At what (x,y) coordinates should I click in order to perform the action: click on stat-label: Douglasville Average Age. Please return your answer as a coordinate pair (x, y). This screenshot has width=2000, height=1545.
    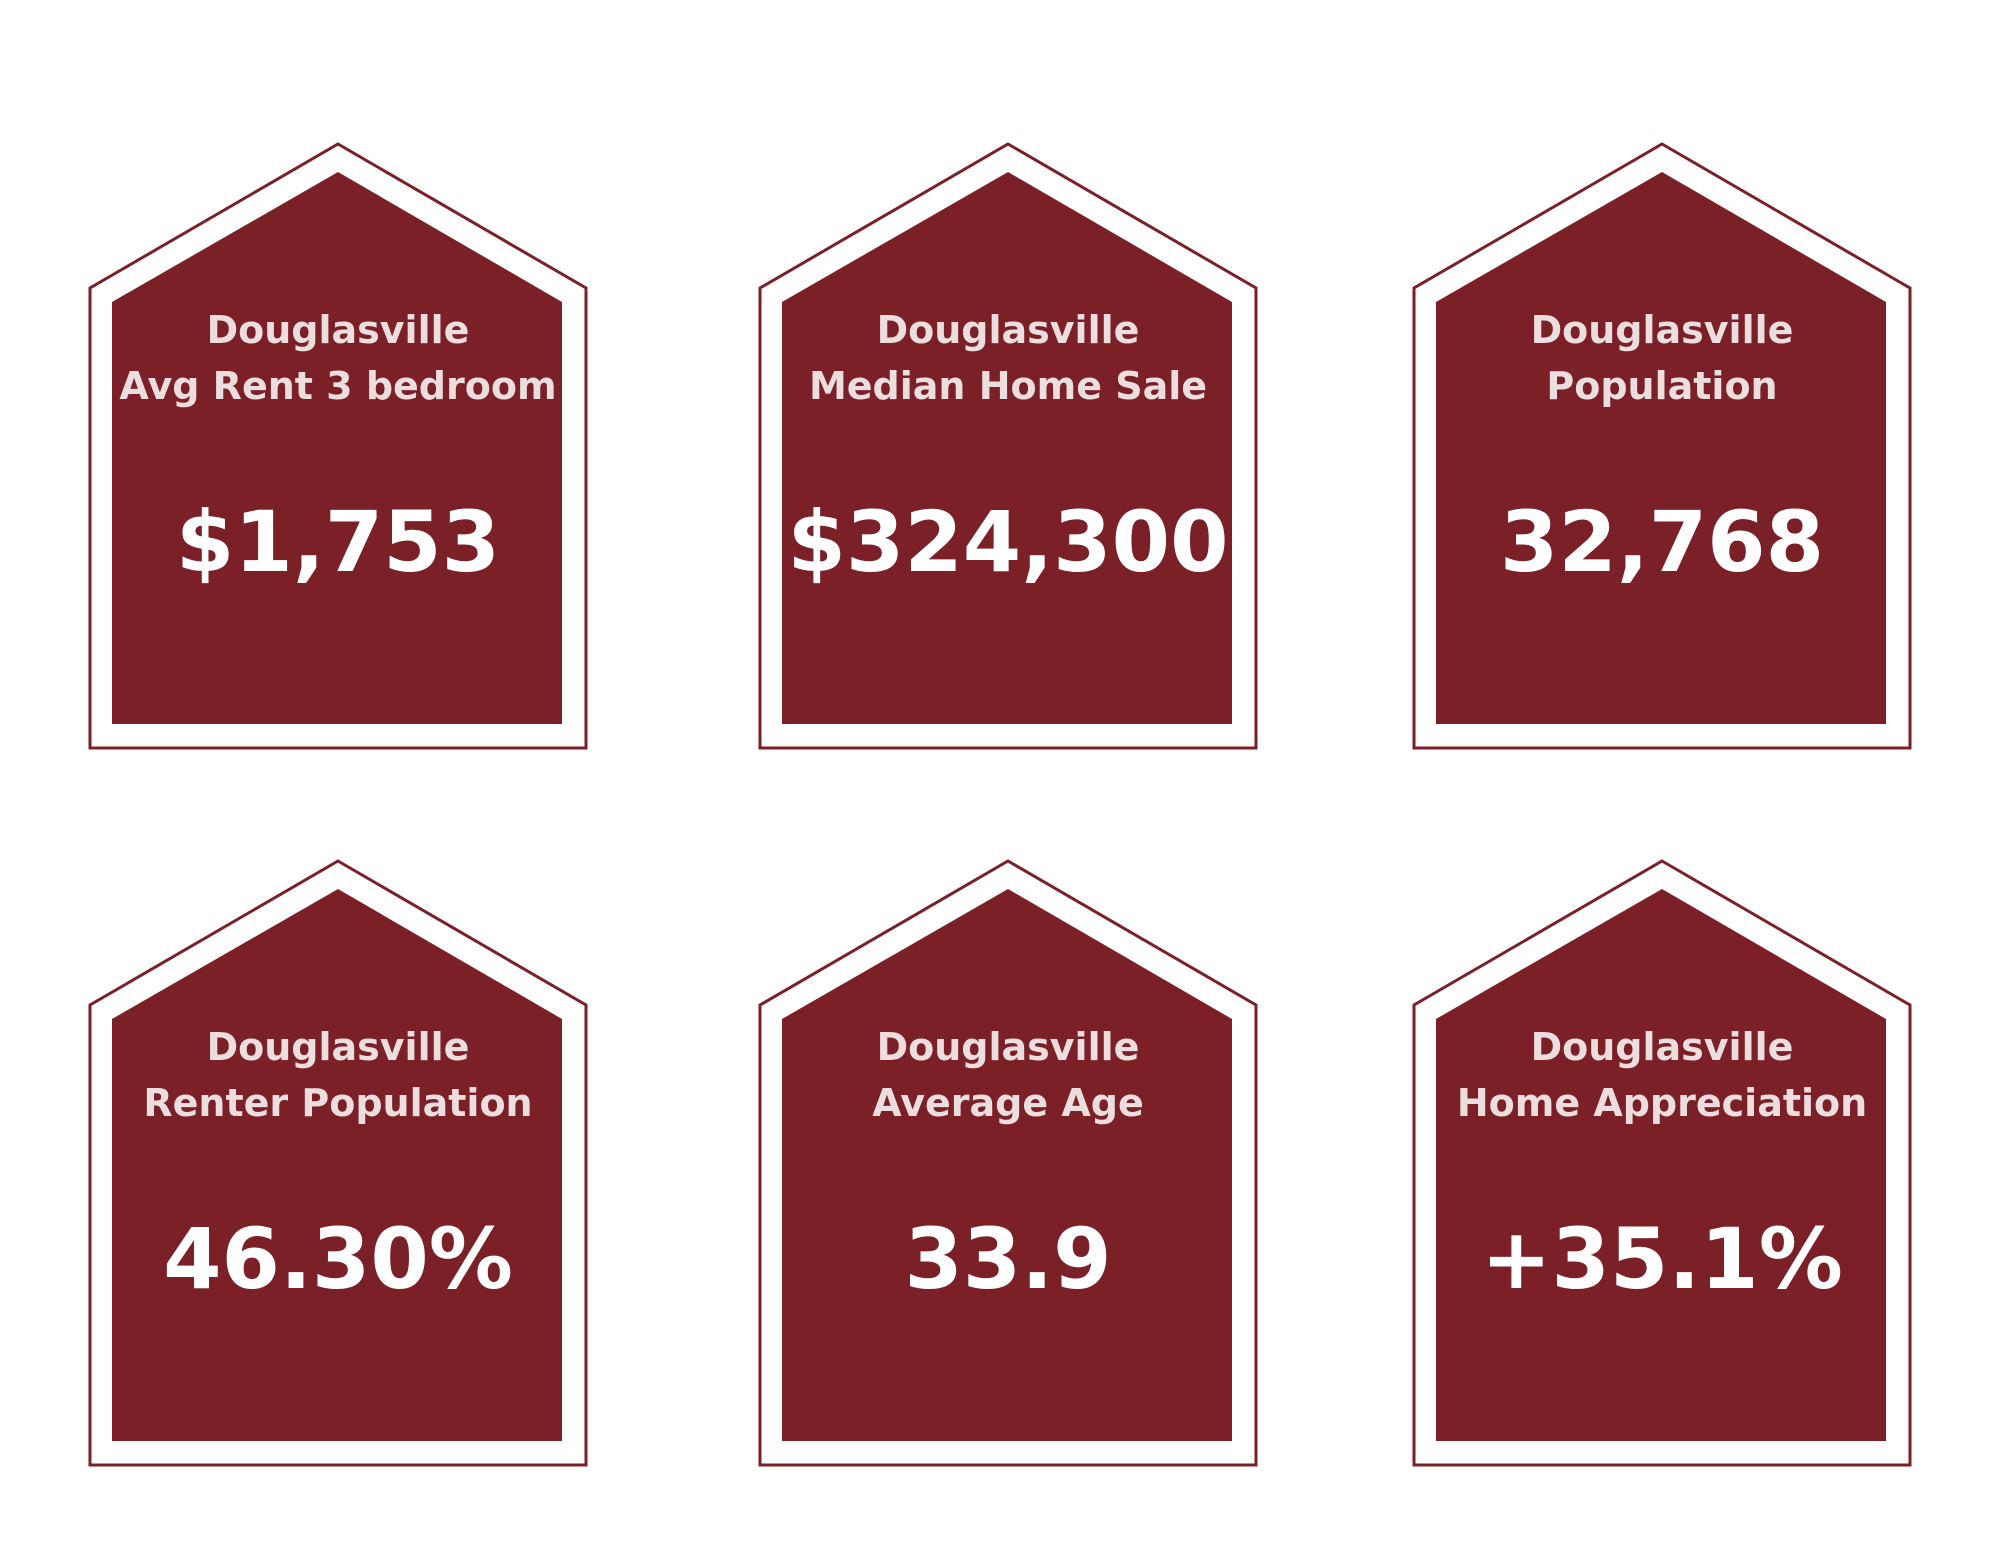
    Looking at the image, I should click on (1008, 1075).